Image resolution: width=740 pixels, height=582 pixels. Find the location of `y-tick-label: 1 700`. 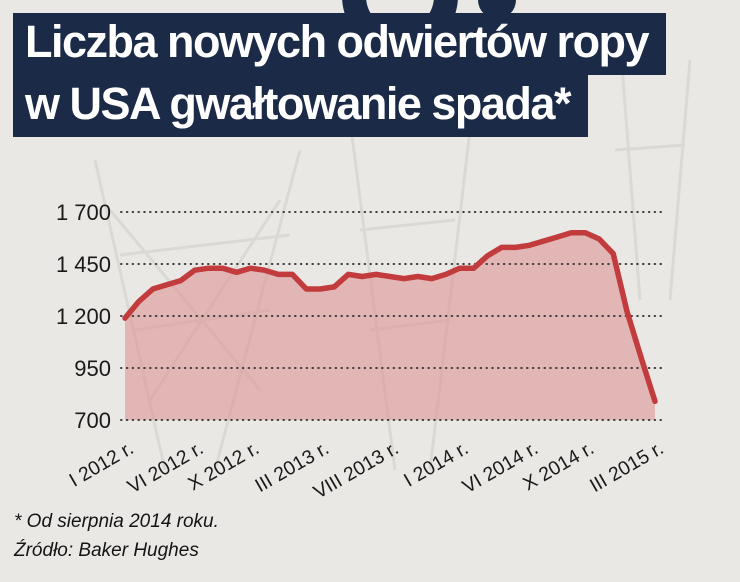

y-tick-label: 1 700 is located at coordinates (83, 212).